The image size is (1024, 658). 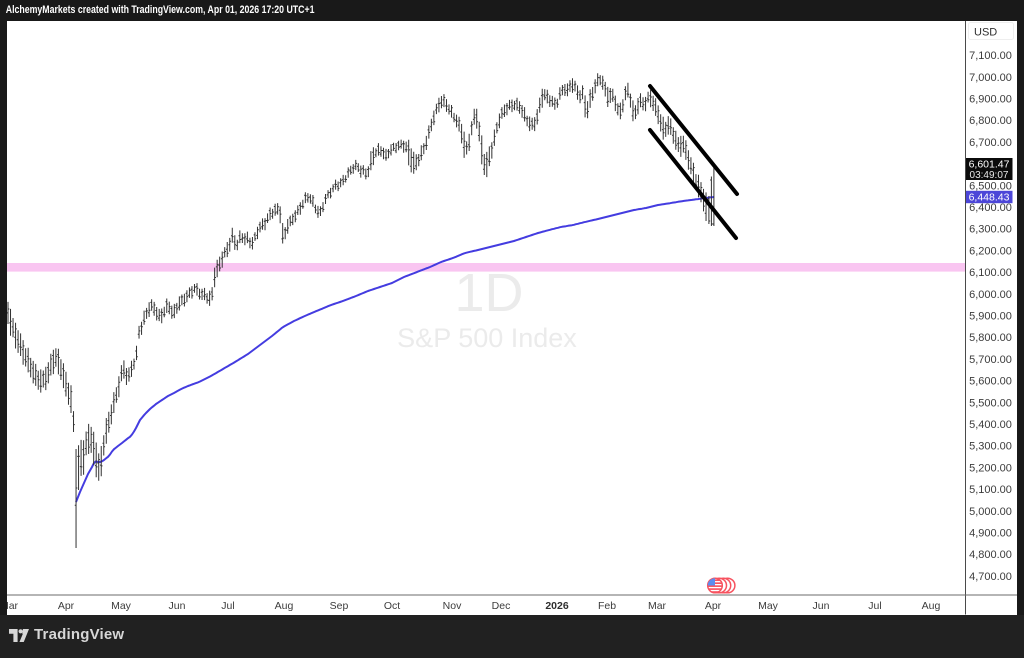 I want to click on svg-text: 4,800.00, so click(x=990, y=555).